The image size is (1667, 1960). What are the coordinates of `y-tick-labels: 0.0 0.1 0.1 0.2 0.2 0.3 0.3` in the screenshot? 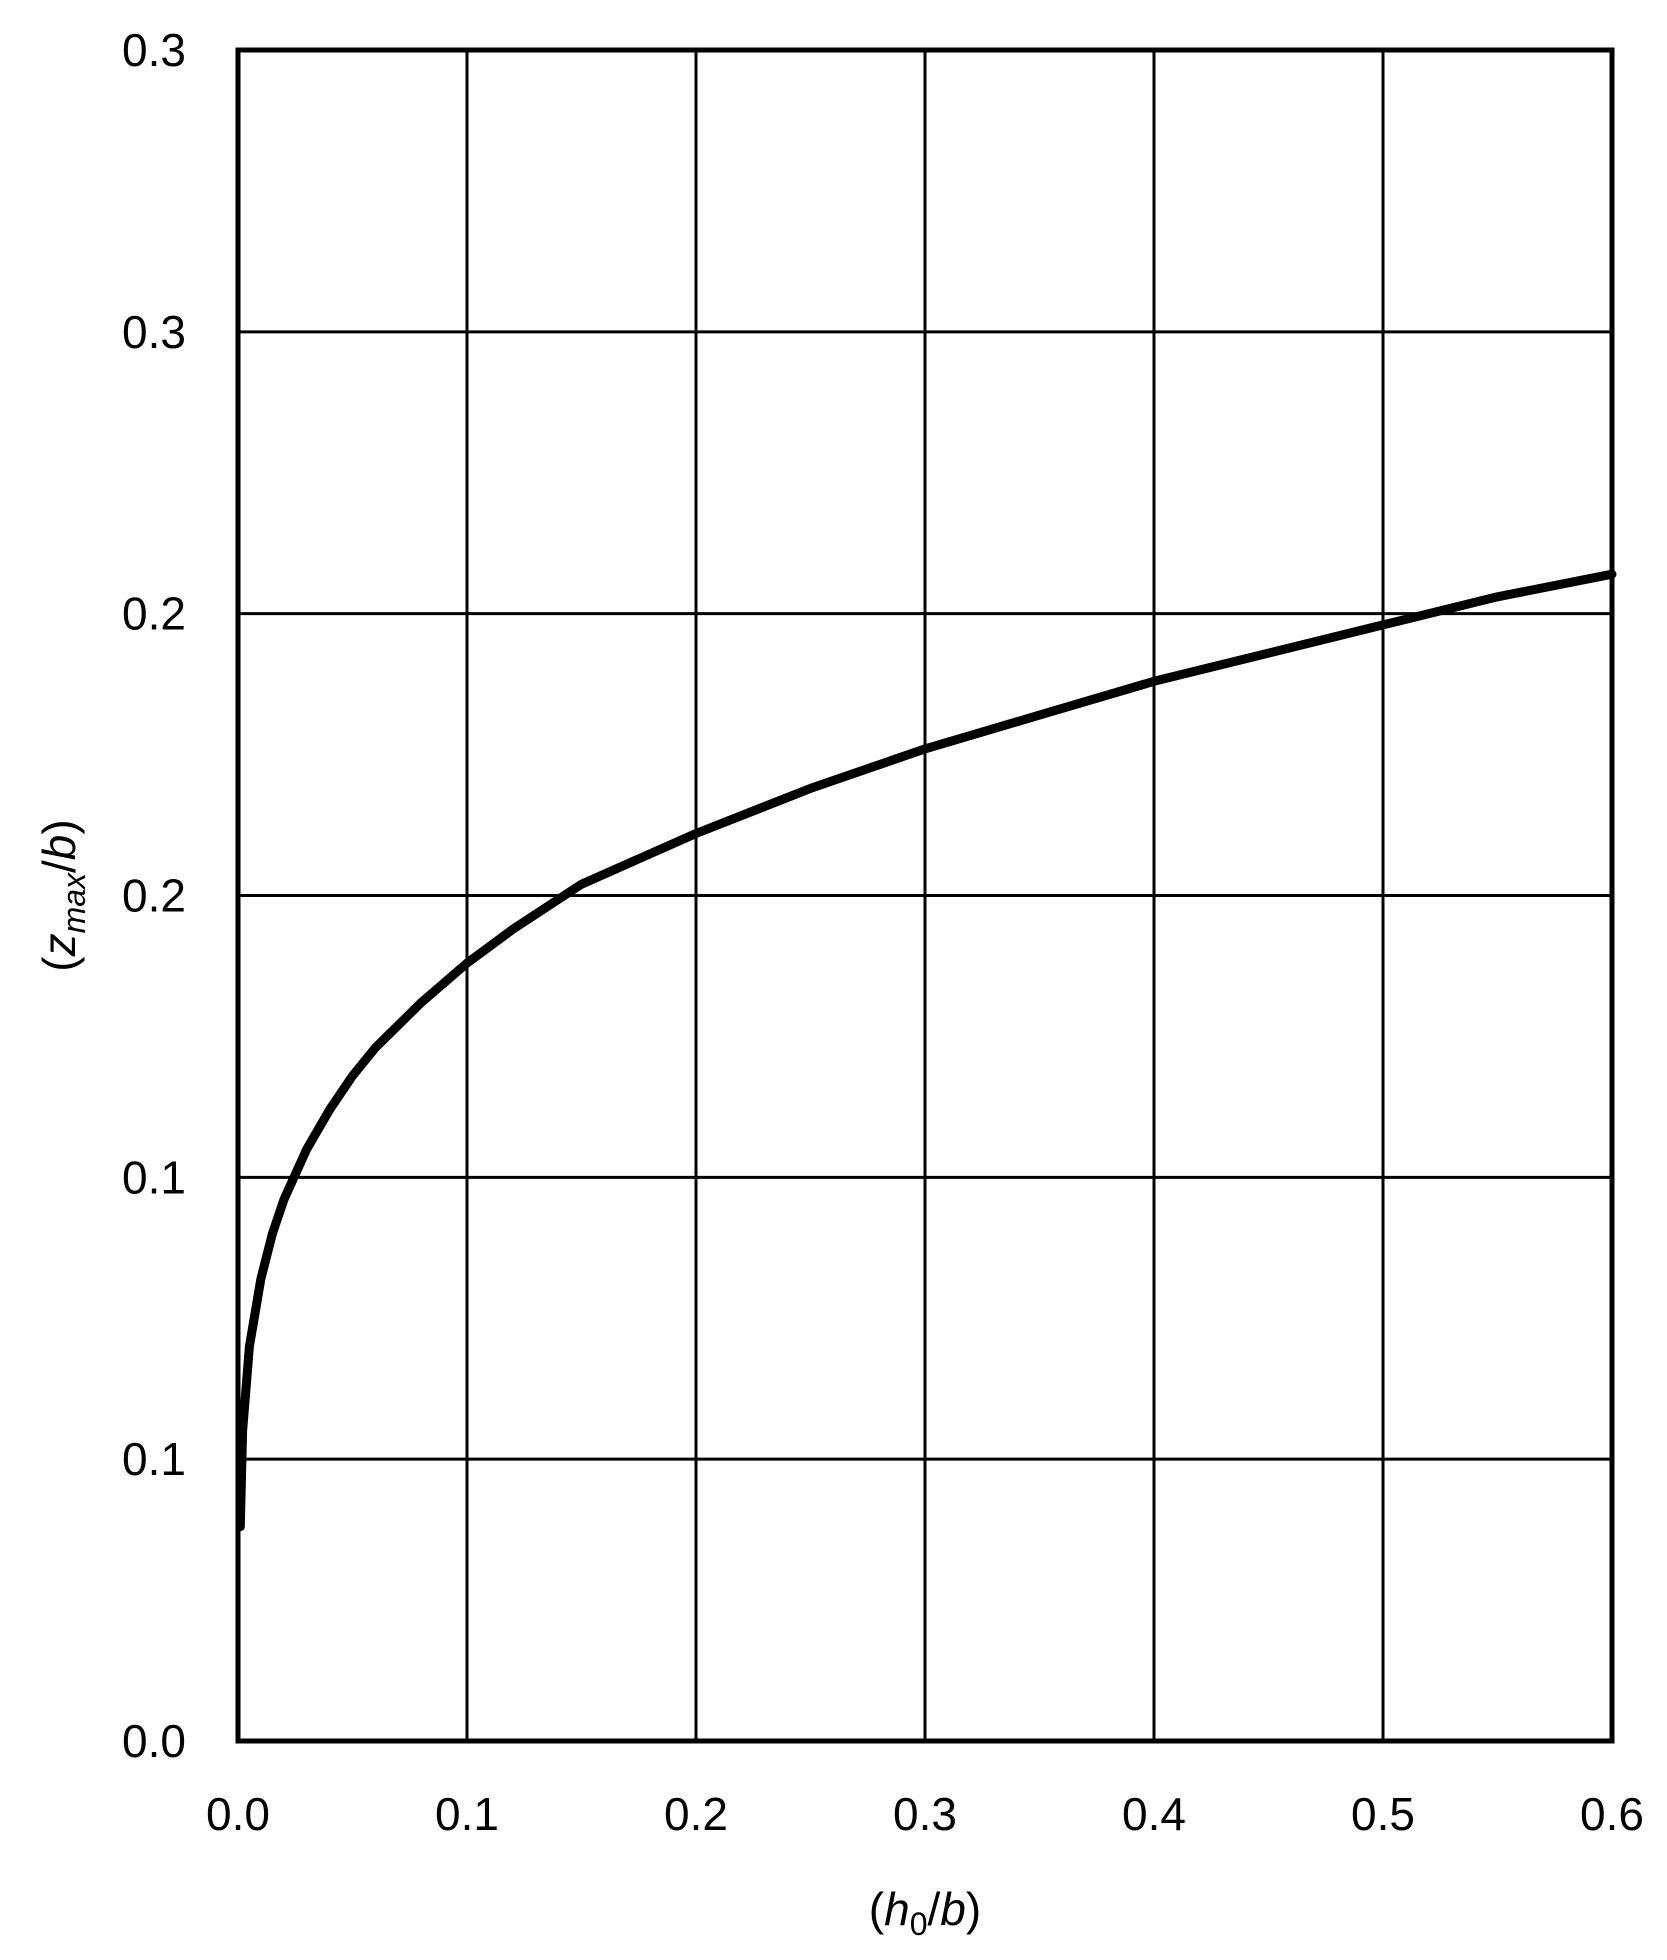 It's located at (154, 895).